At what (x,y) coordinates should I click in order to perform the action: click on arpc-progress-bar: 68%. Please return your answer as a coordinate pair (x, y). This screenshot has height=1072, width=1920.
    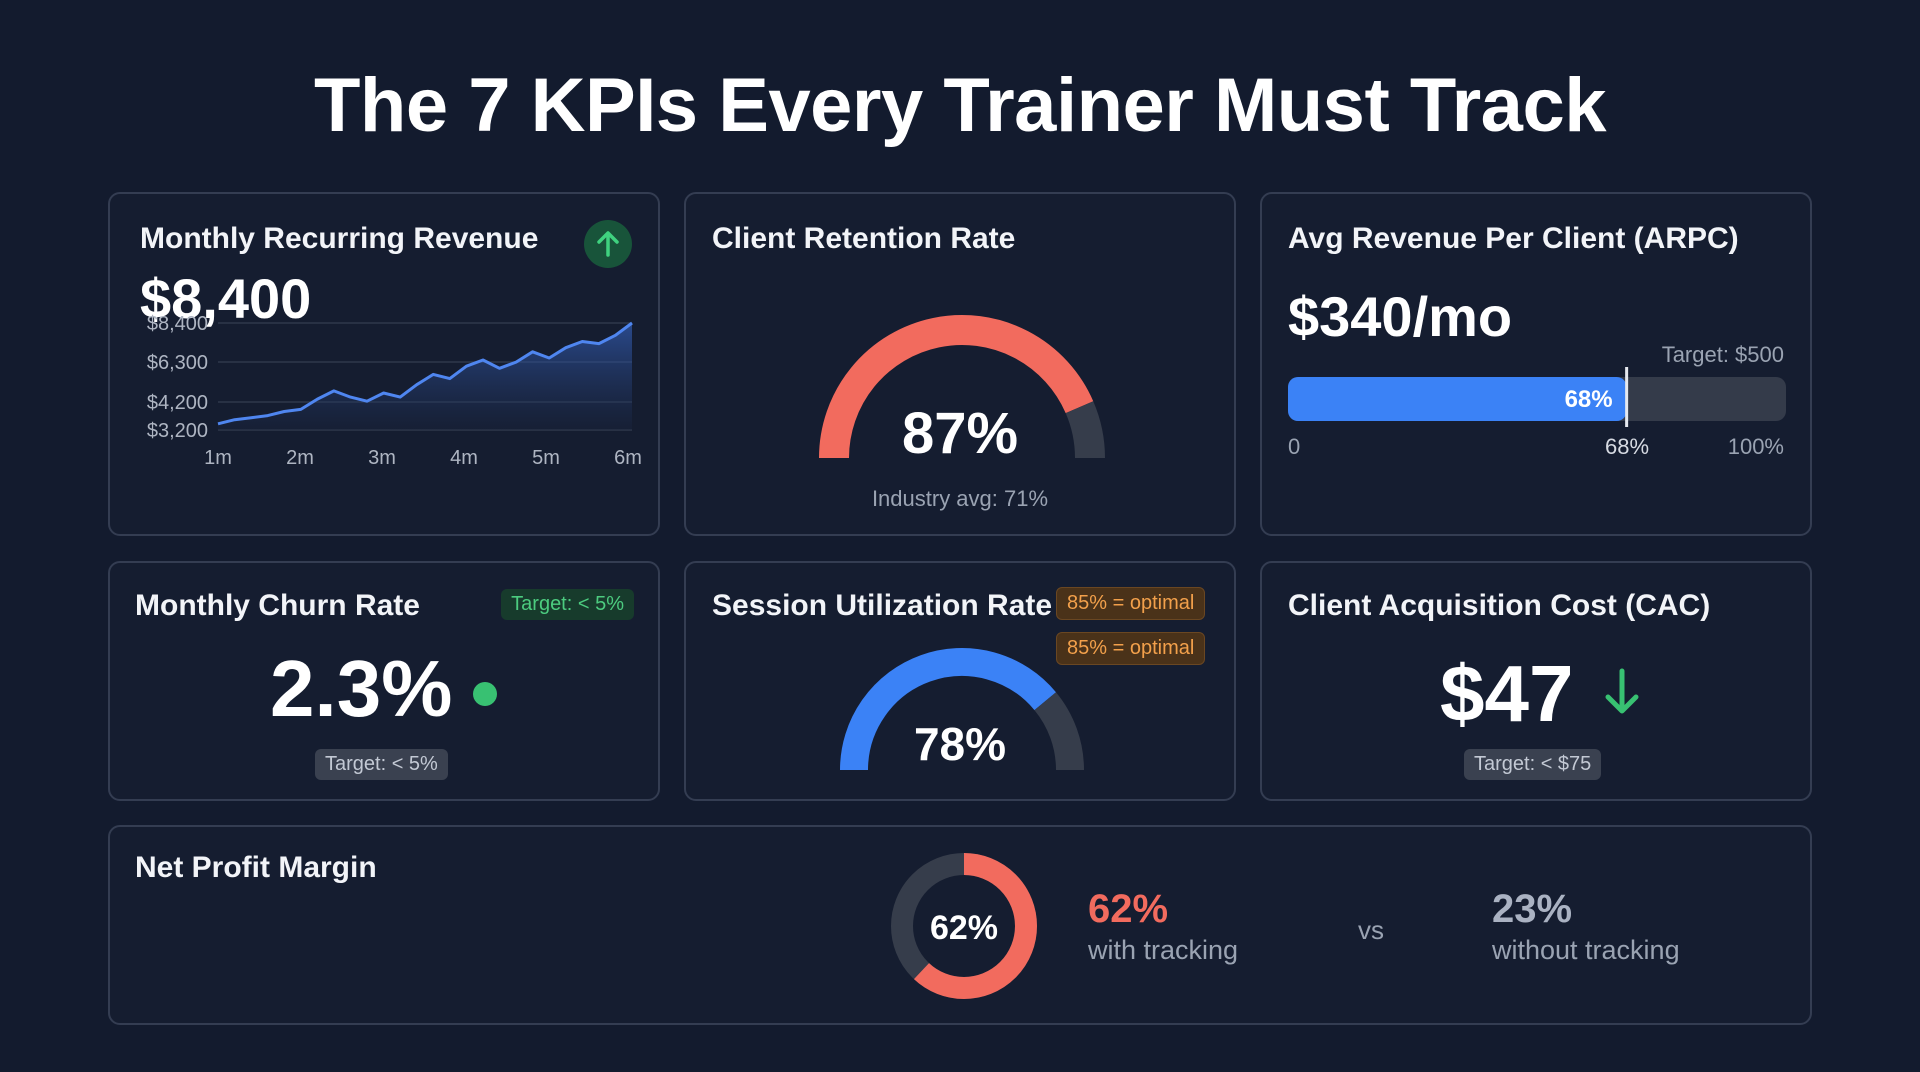
    Looking at the image, I should click on (1537, 397).